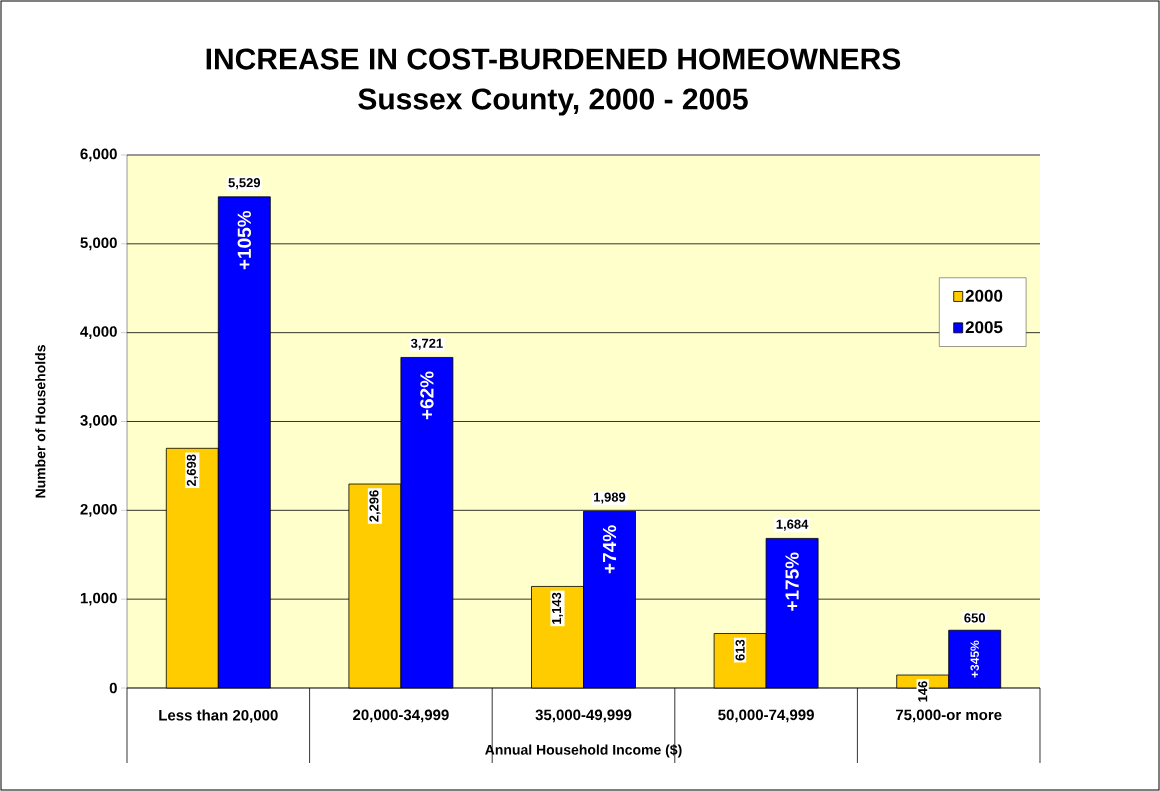  What do you see at coordinates (553, 59) in the screenshot?
I see `chart-title: INCREASE IN COST-BURDENED HOMEOWNERS` at bounding box center [553, 59].